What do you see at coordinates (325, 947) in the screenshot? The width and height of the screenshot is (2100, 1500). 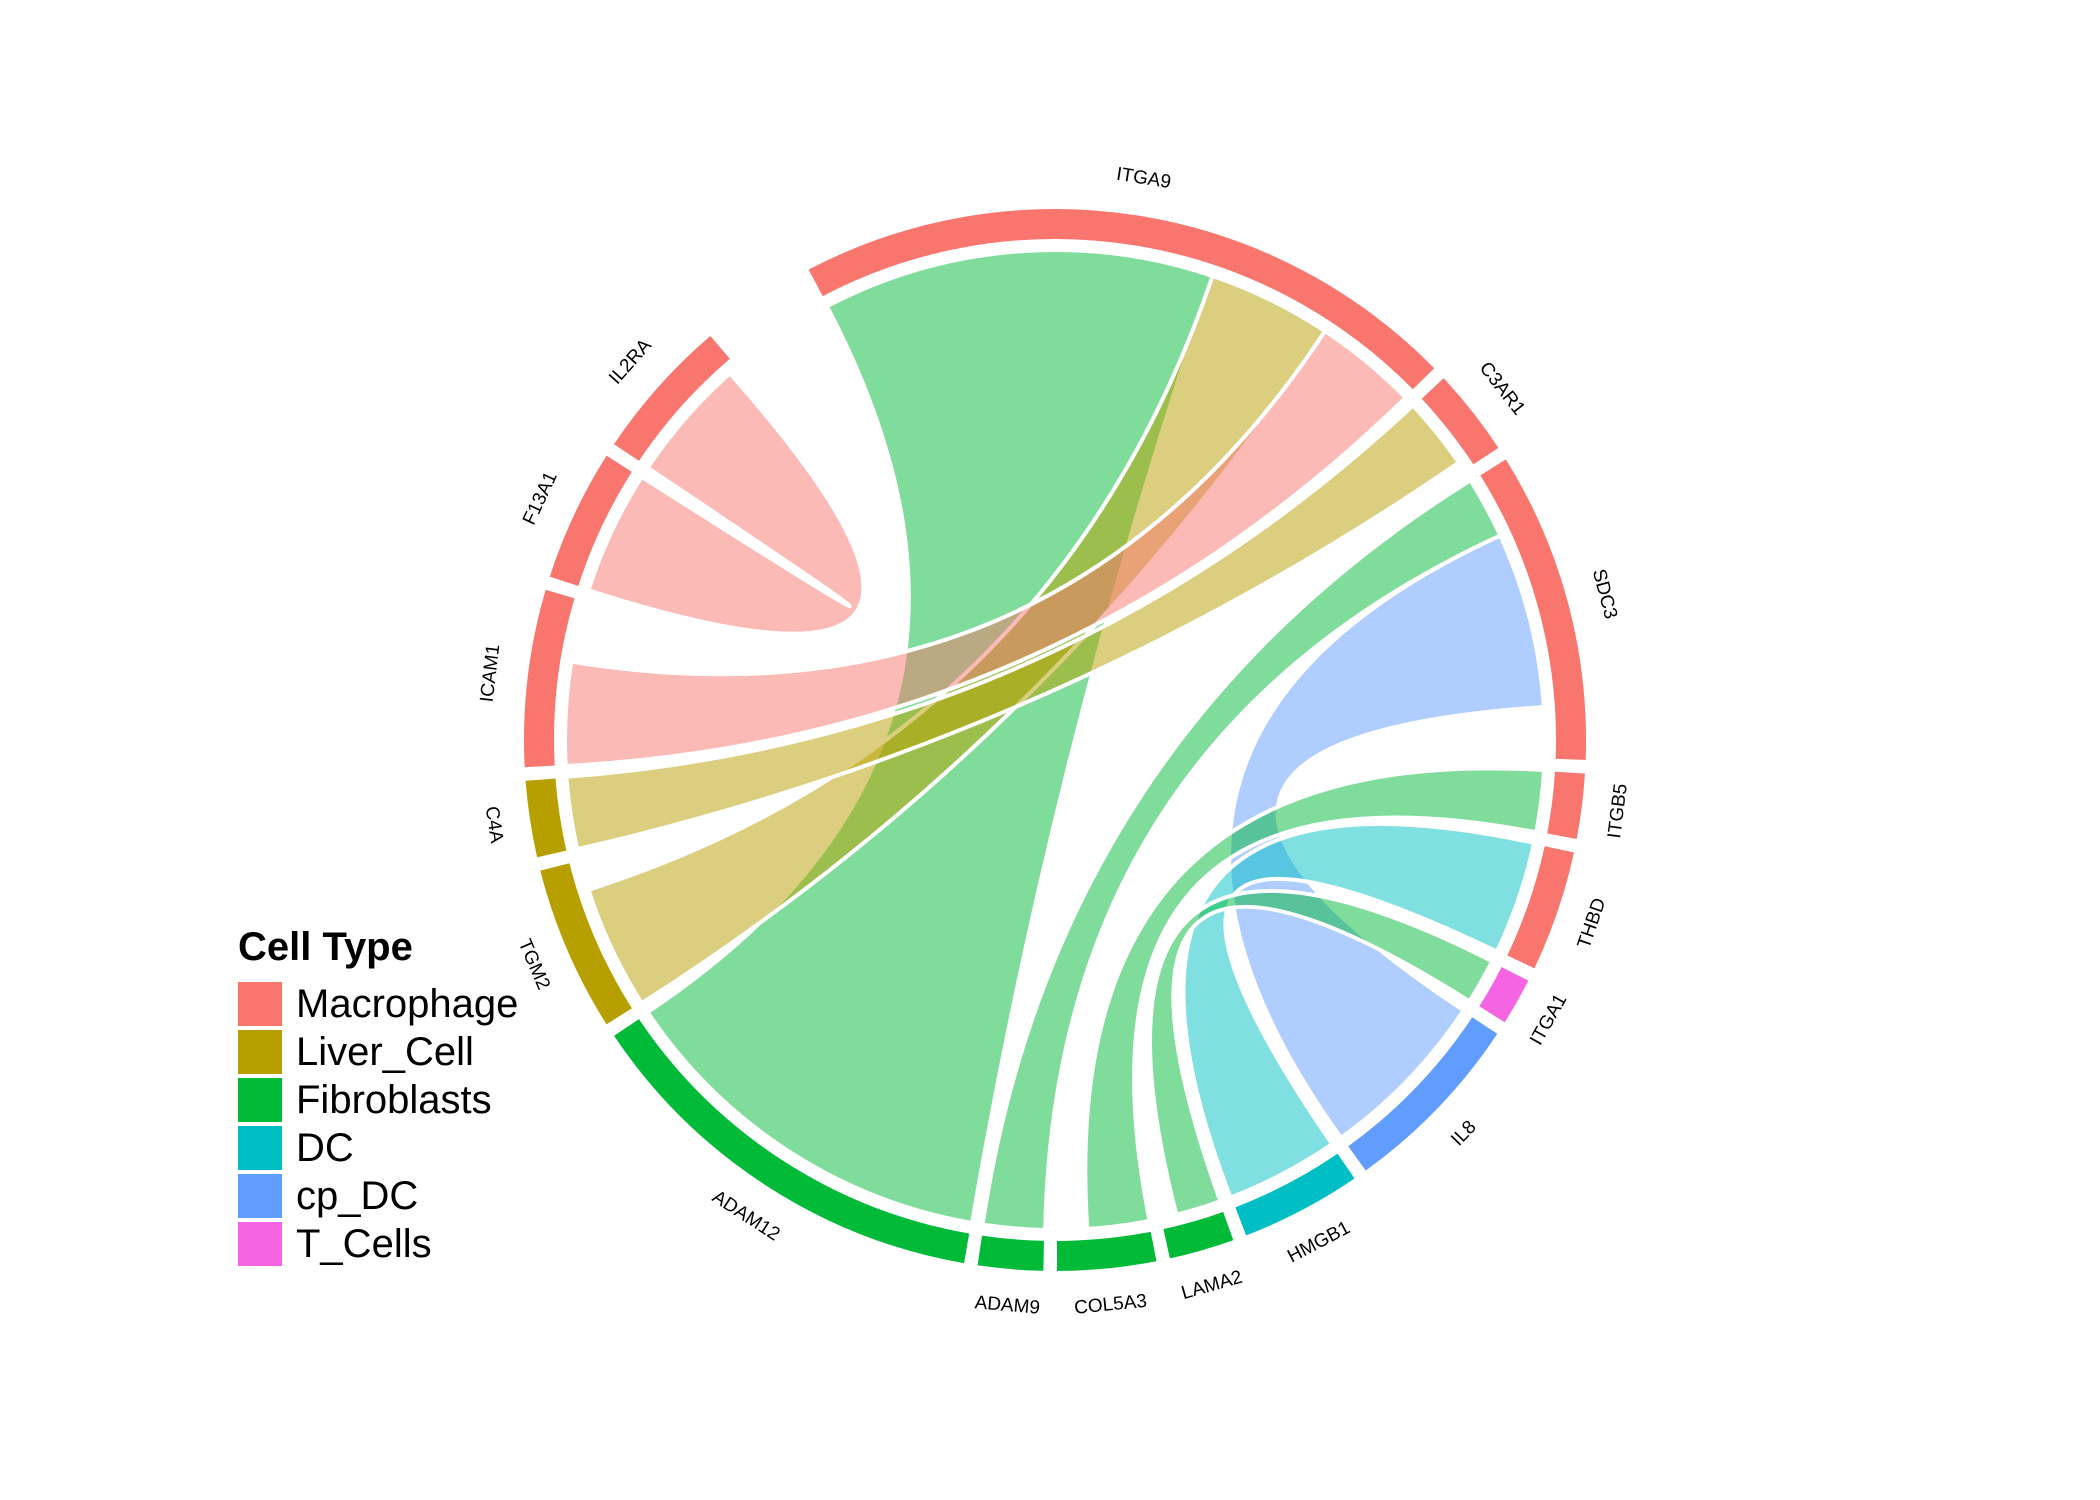 I see `legend-title: Cell Type` at bounding box center [325, 947].